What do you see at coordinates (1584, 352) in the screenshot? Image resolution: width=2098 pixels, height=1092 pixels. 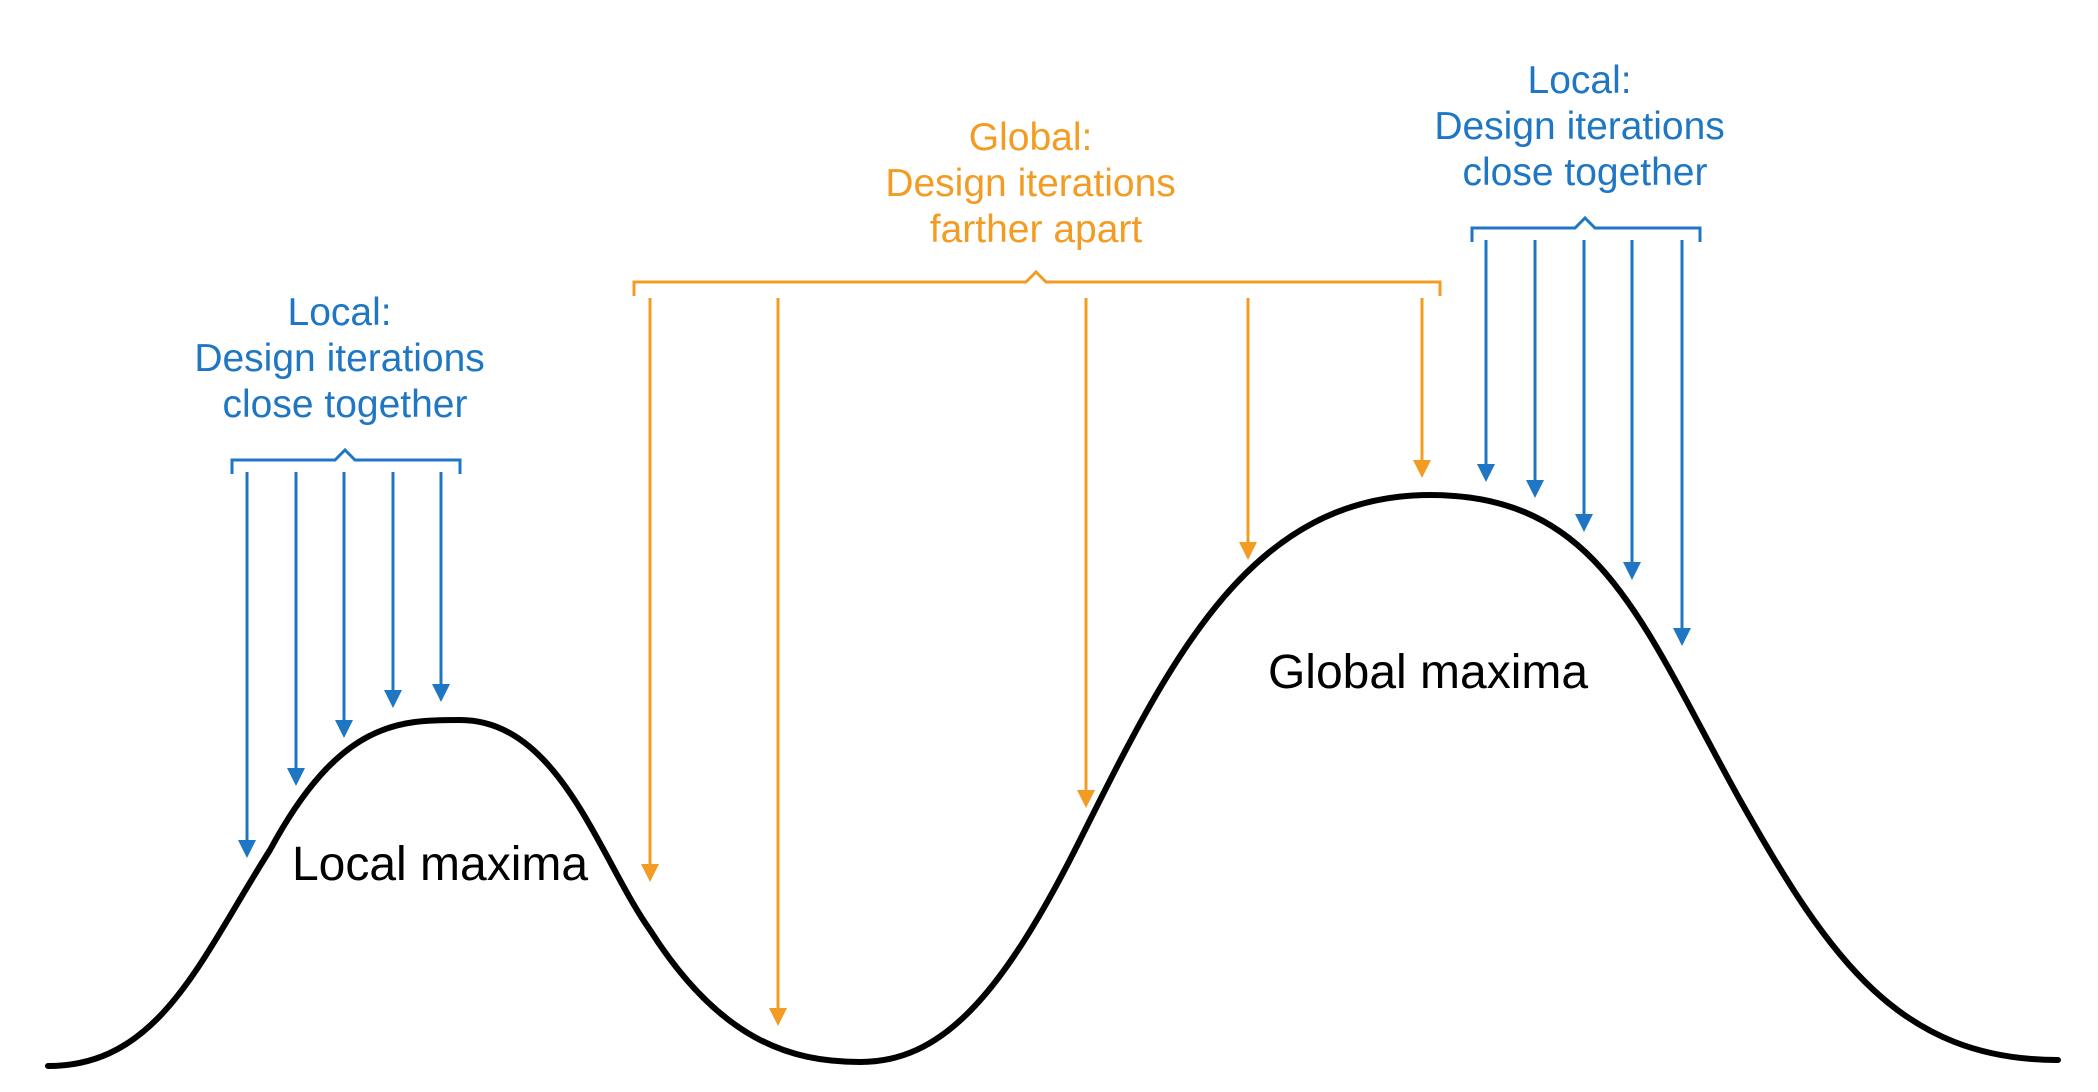 I see `local-right-group: Local: Design iterations close together` at bounding box center [1584, 352].